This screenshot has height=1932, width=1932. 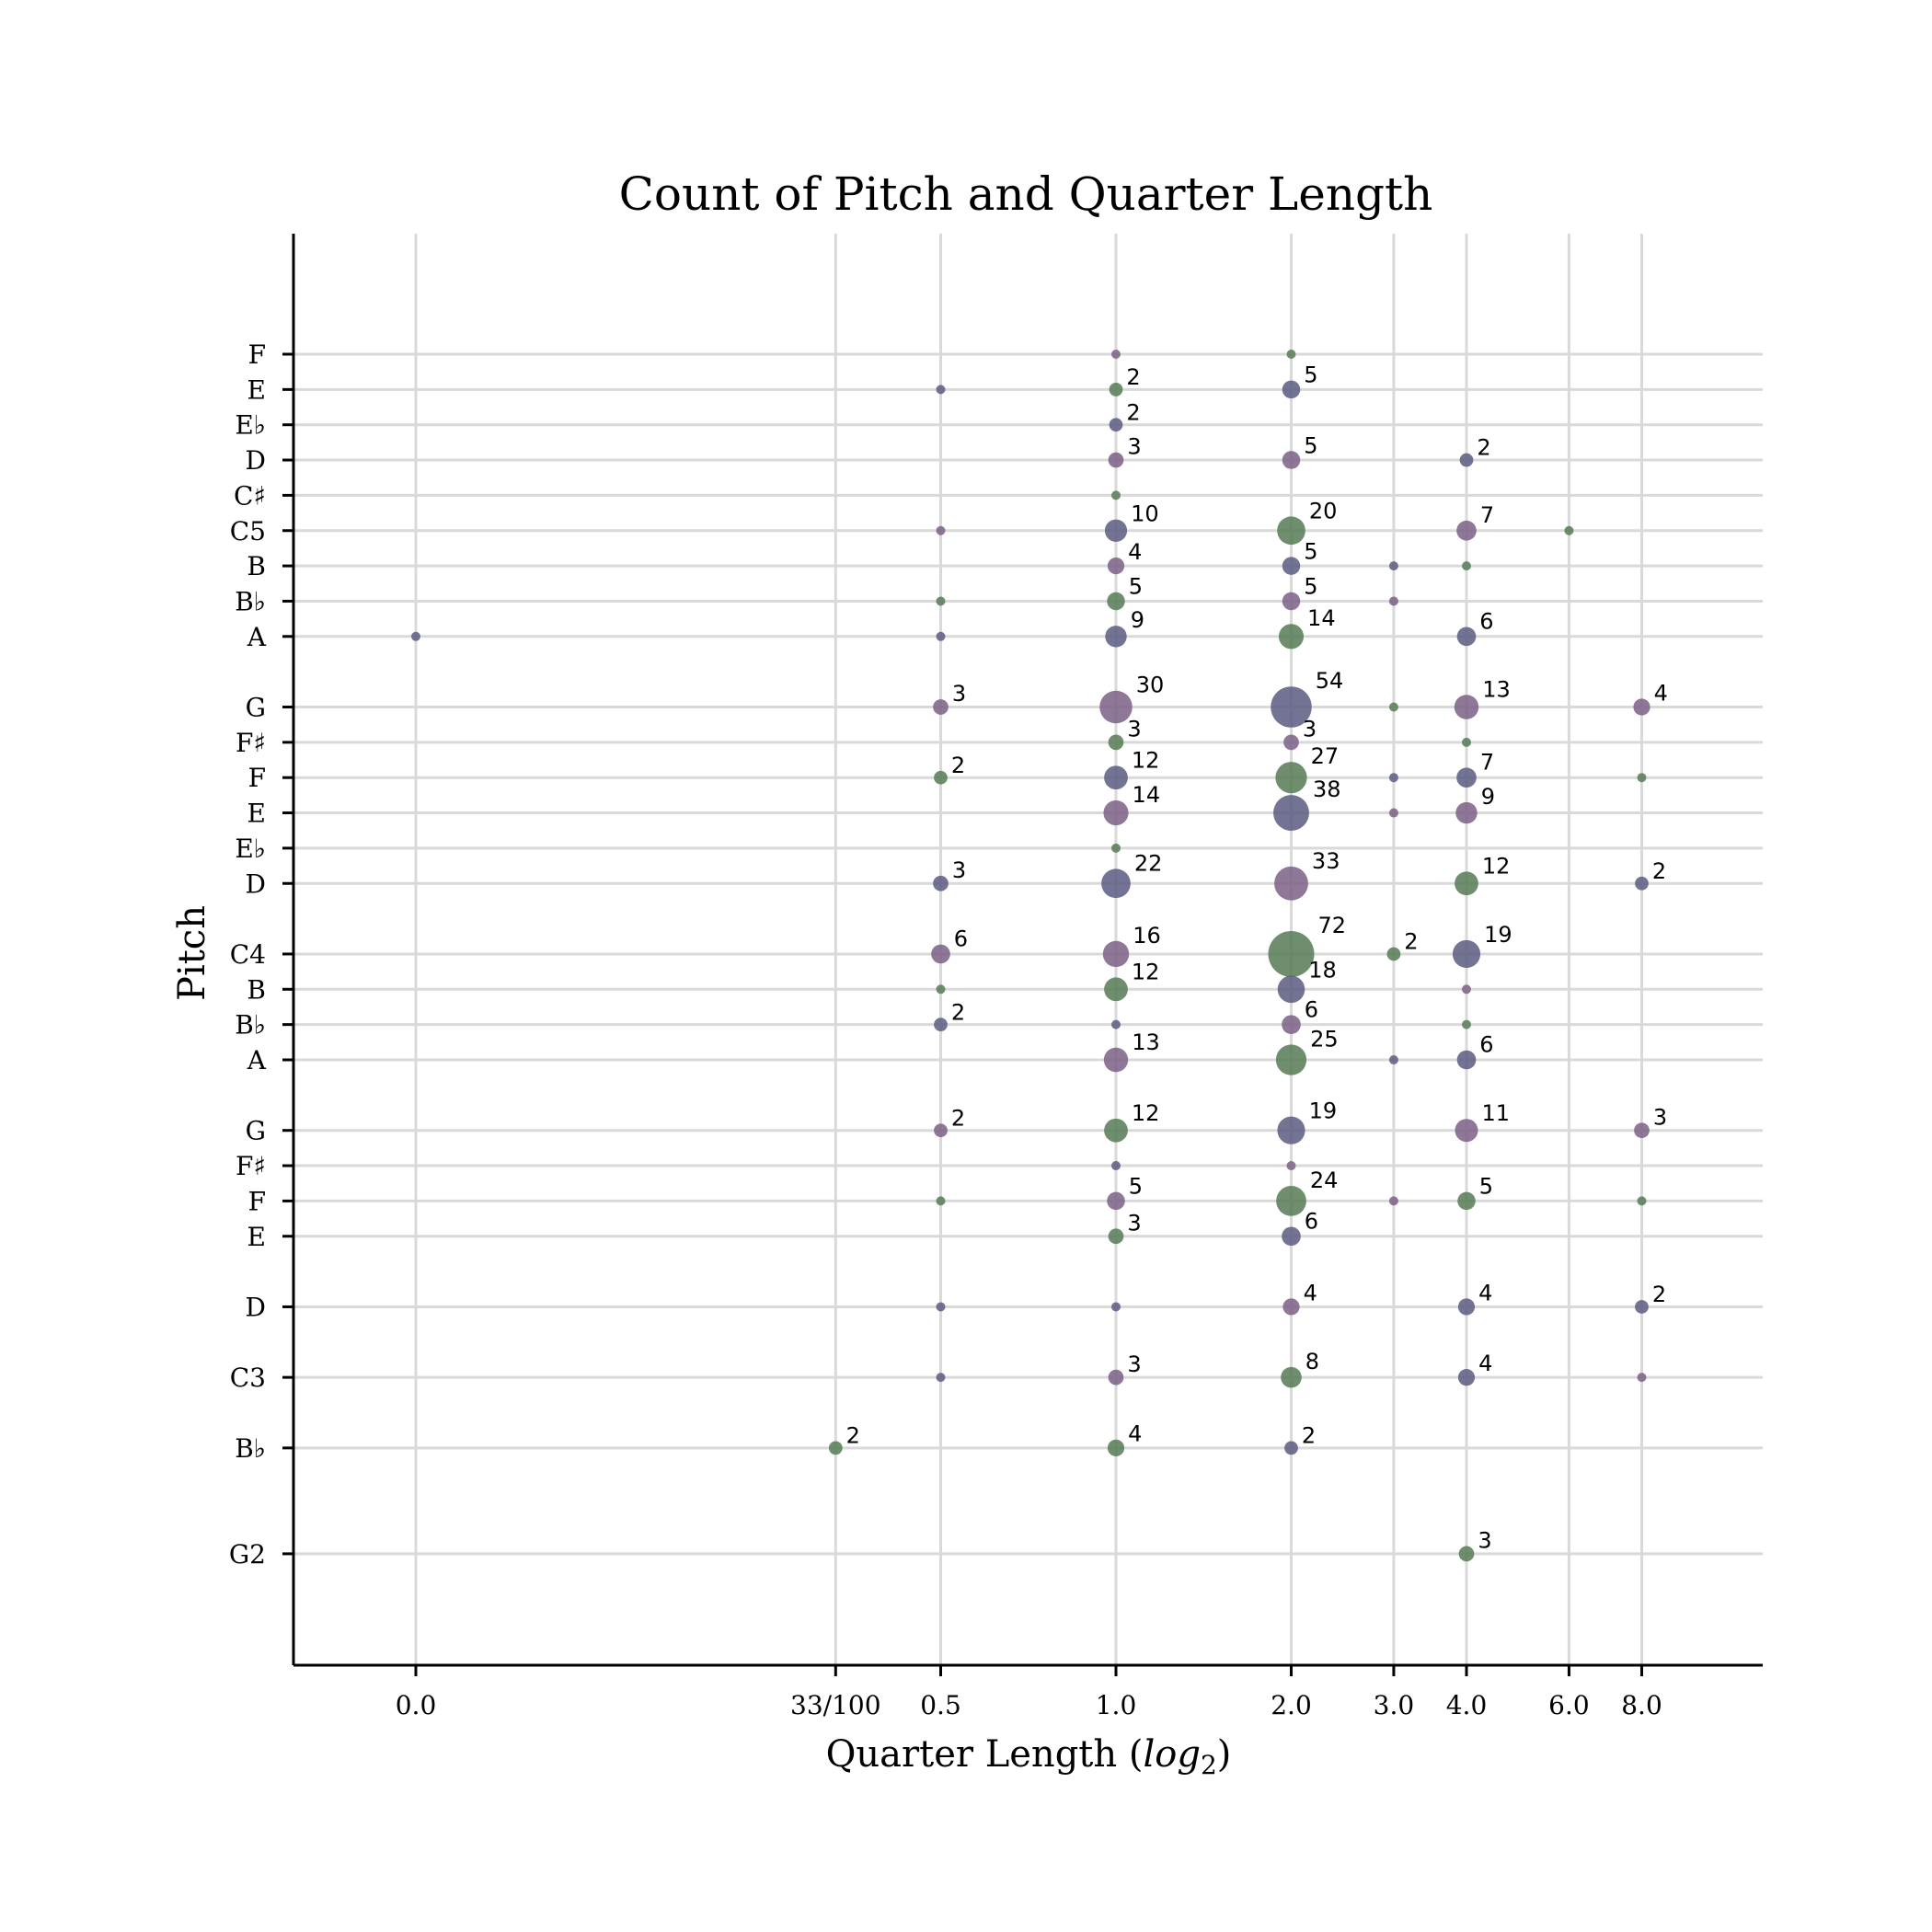 What do you see at coordinates (251, 743) in the screenshot?
I see `y-tick-label: F♯` at bounding box center [251, 743].